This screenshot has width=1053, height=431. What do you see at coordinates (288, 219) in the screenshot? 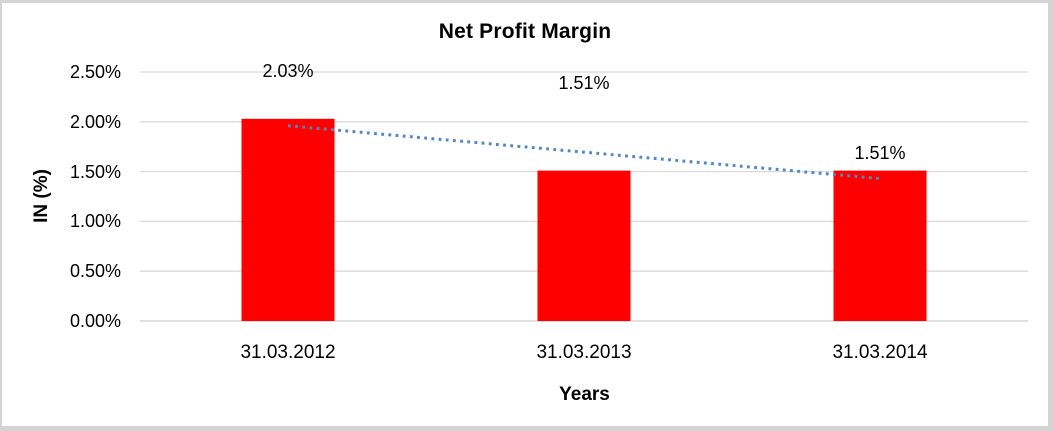
I see `bar-31.03.2012` at bounding box center [288, 219].